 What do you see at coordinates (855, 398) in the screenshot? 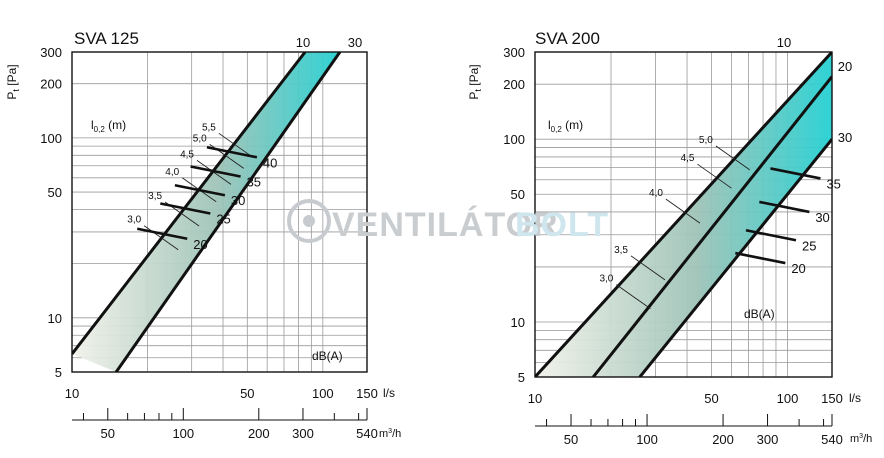
I see `chart2-xlabel: l/s` at bounding box center [855, 398].